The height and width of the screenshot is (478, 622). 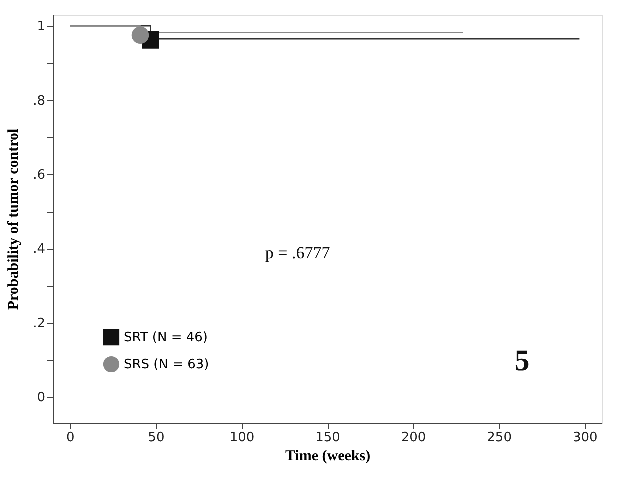 I want to click on annotation: p = .6777, so click(x=298, y=253).